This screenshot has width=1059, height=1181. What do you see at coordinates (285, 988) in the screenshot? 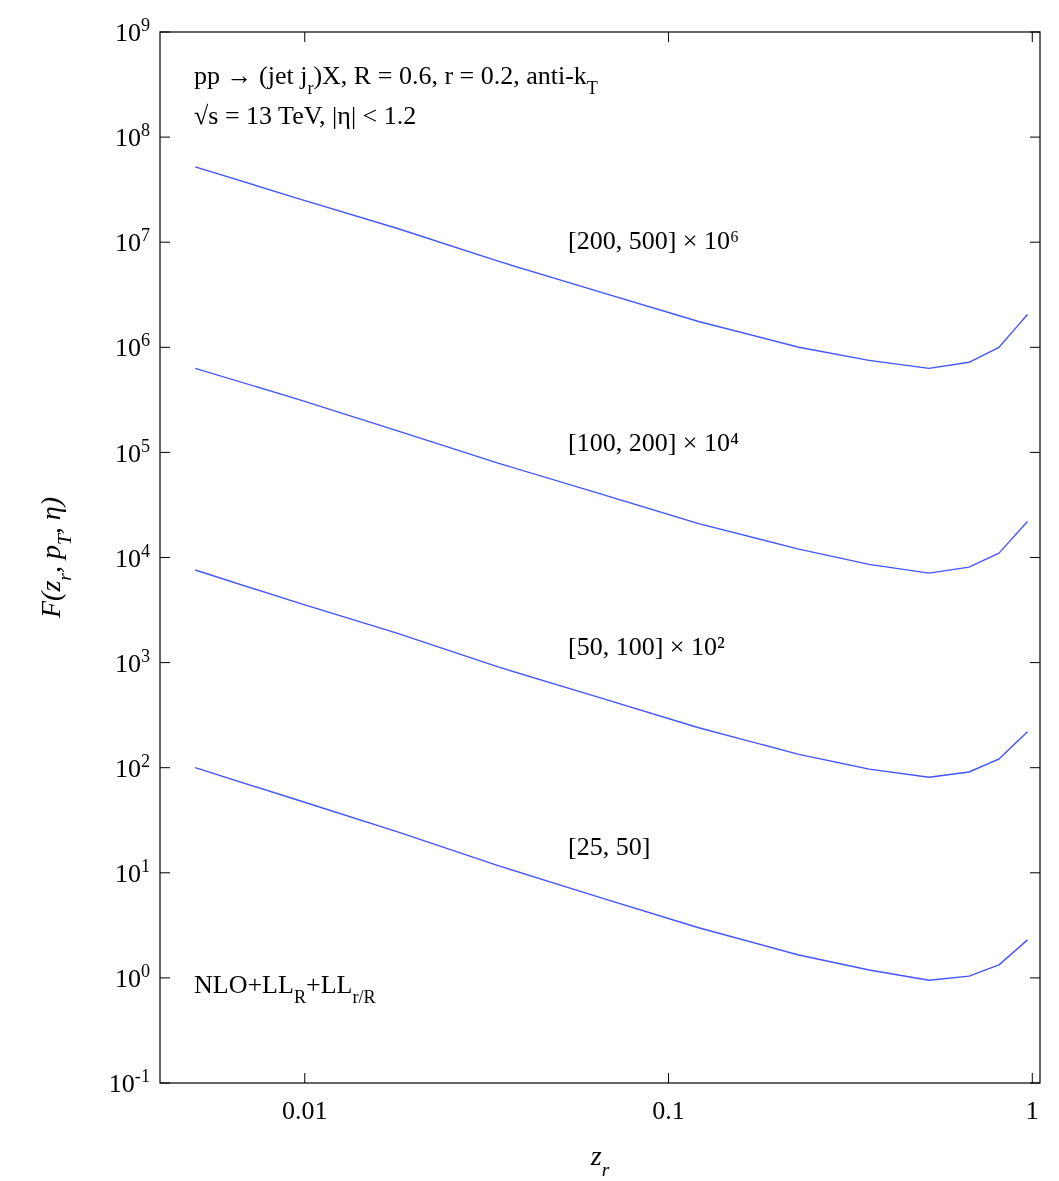
I see `annotation: NLO+LL$_{R}$+LL$_{r/R}$` at bounding box center [285, 988].